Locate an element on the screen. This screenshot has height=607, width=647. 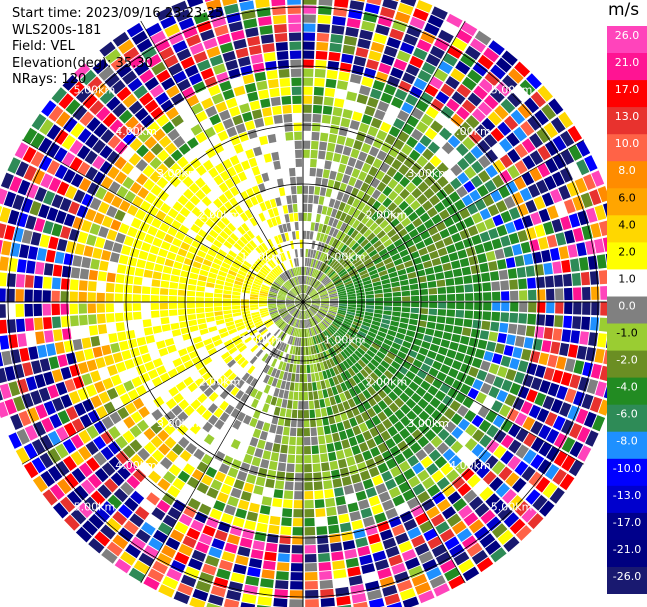
range-ring-label: 3.00km is located at coordinates (178, 423).